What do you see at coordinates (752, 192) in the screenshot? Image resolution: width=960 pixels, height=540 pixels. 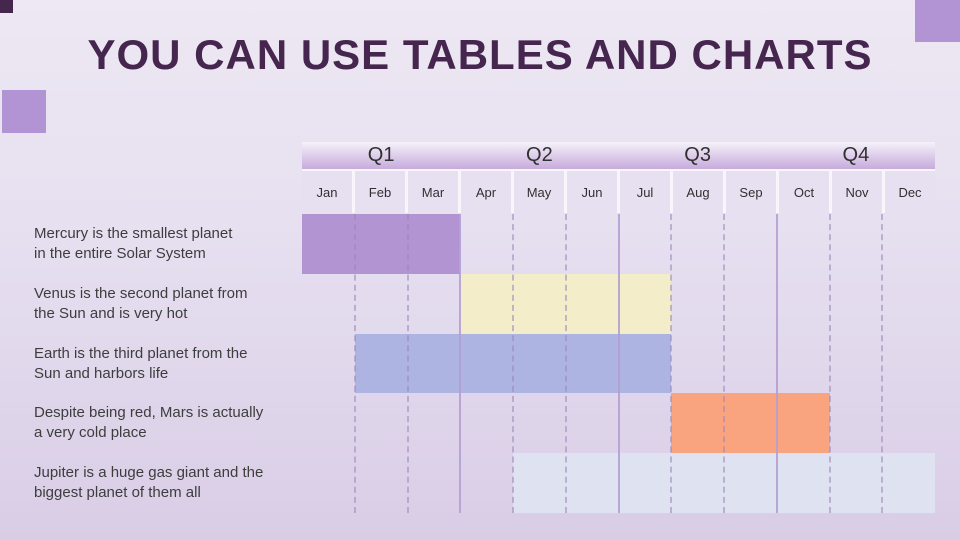 I see `month-header-sep: Sep` at bounding box center [752, 192].